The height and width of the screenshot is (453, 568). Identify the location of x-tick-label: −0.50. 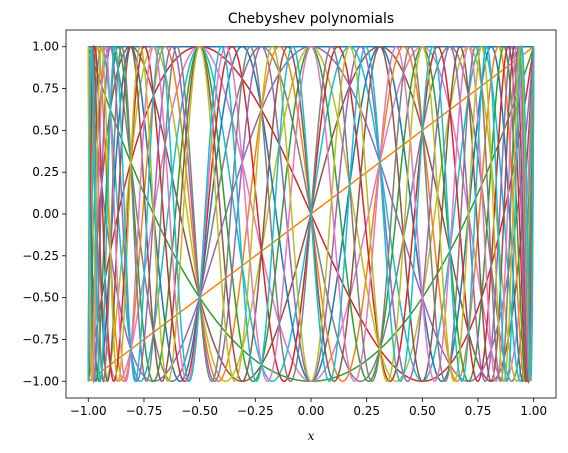
(199, 411).